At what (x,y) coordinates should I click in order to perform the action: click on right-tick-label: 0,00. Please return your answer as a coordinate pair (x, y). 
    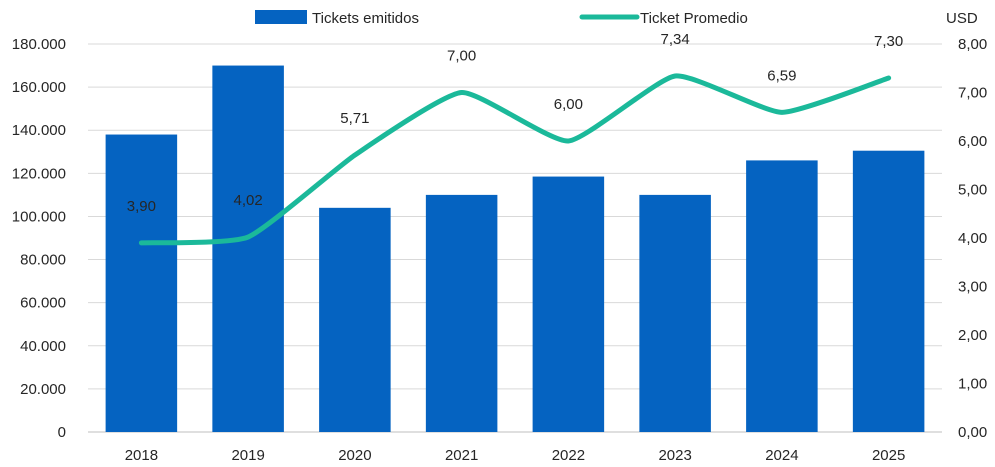
    Looking at the image, I should click on (972, 432).